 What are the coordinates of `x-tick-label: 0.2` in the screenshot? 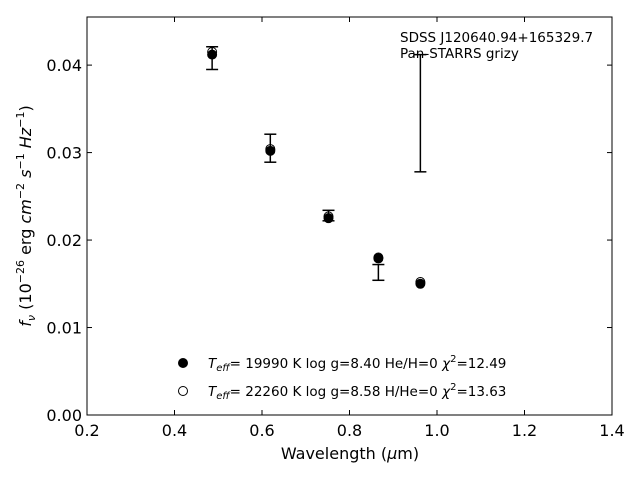 It's located at (86, 430).